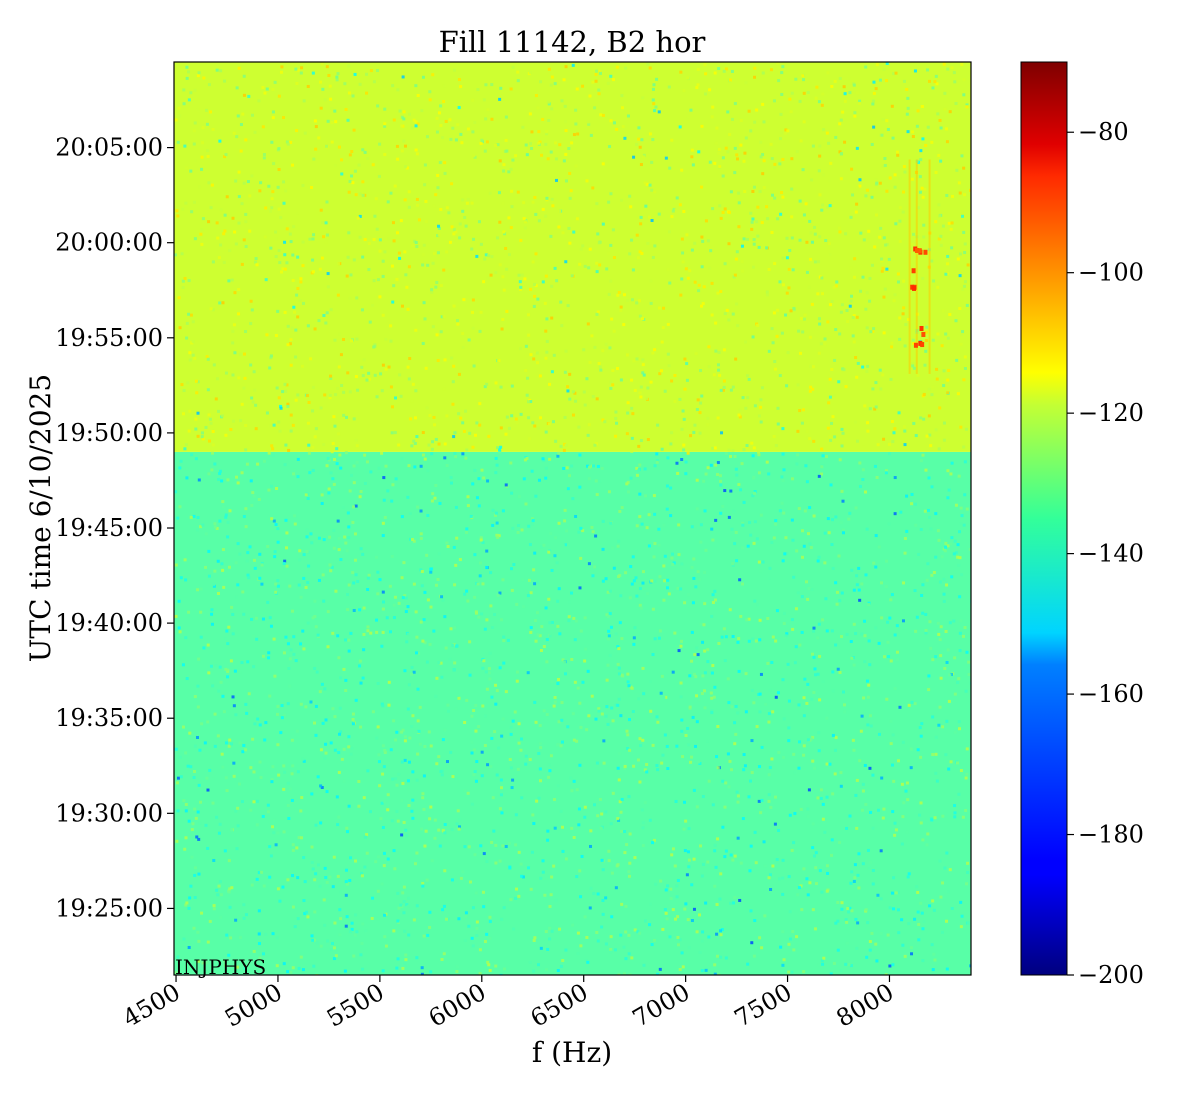  Describe the element at coordinates (109, 908) in the screenshot. I see `y-tick-label: 19:25:00` at that location.